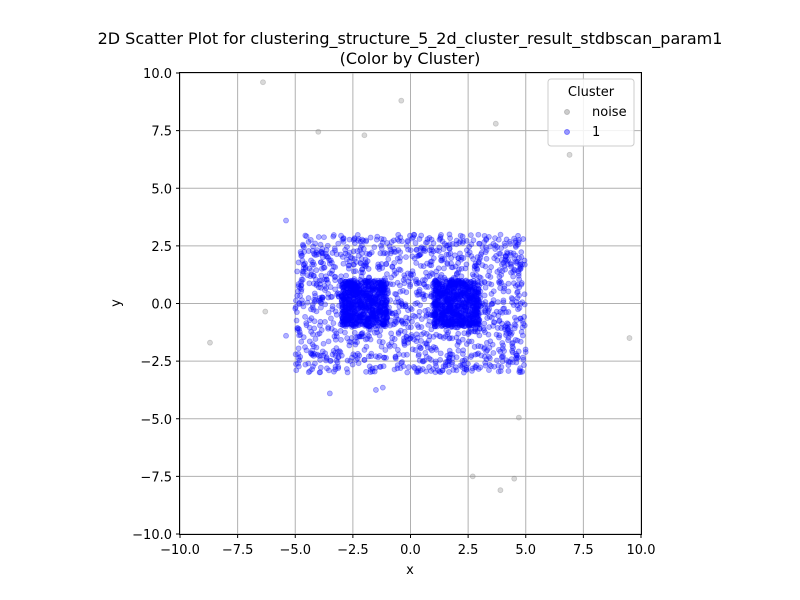 The width and height of the screenshot is (800, 600). I want to click on y-tick-label: −7.5, so click(156, 477).